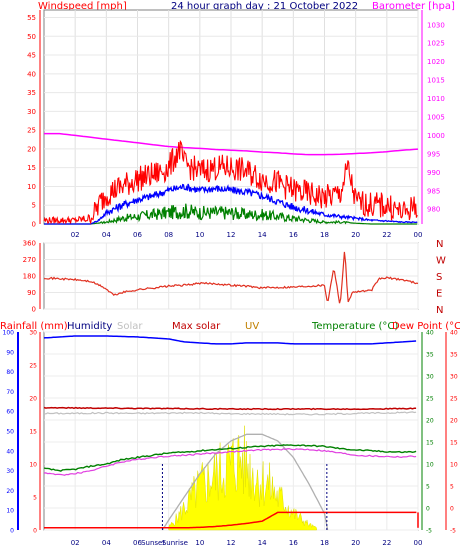 The height and width of the screenshot is (554, 460). What do you see at coordinates (153, 543) in the screenshot?
I see `sunset-label: Sunset` at bounding box center [153, 543].